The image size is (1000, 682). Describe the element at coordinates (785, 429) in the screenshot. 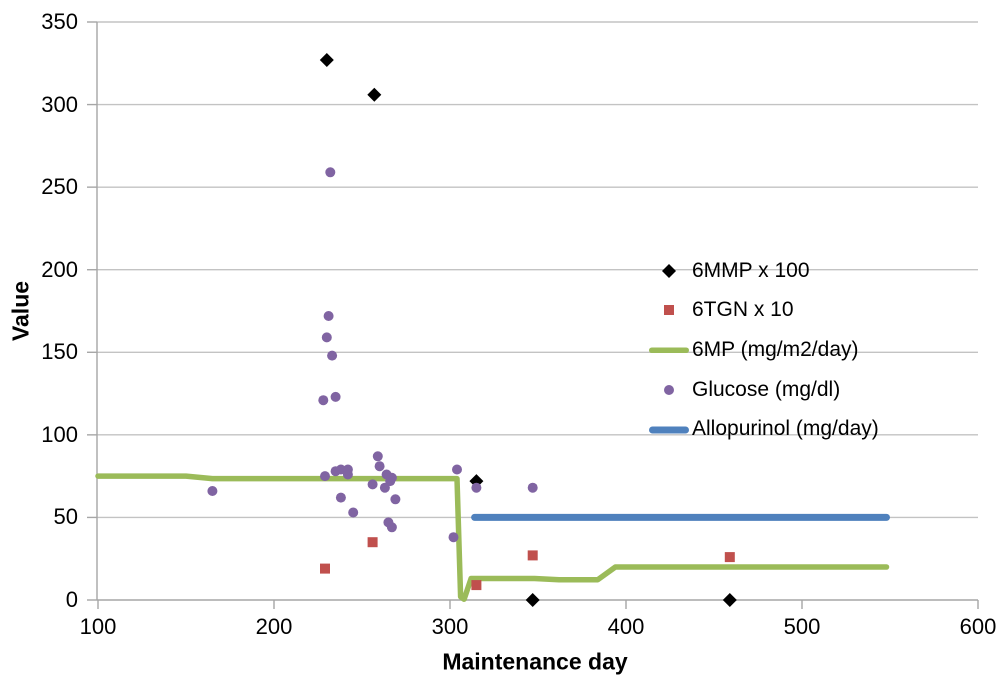

I see `legend-label: Allopurinol (mg/day)` at that location.